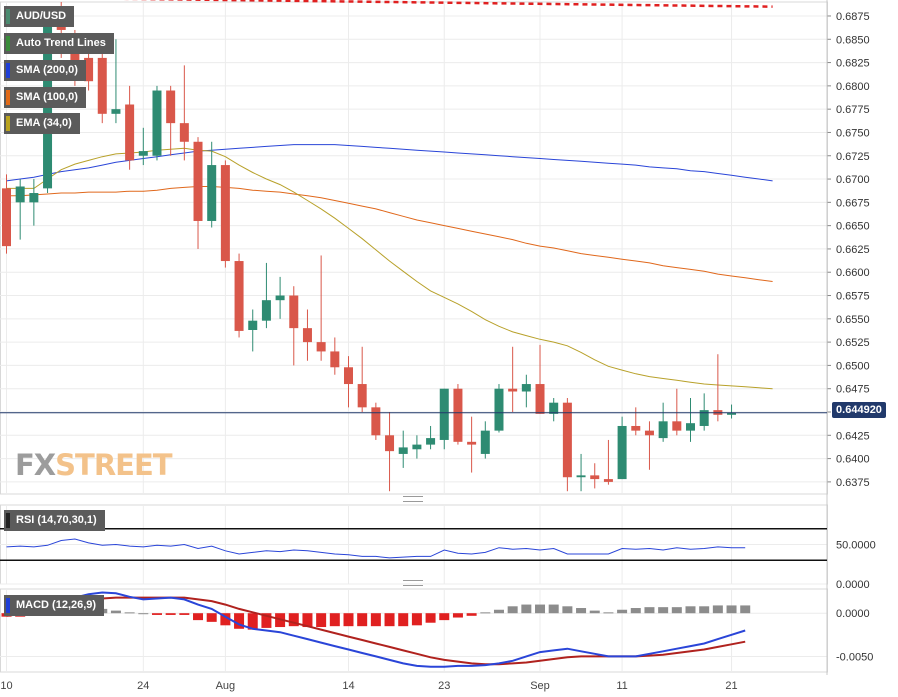  Describe the element at coordinates (853, 17) in the screenshot. I see `y-tick-label: 0.6875` at that location.